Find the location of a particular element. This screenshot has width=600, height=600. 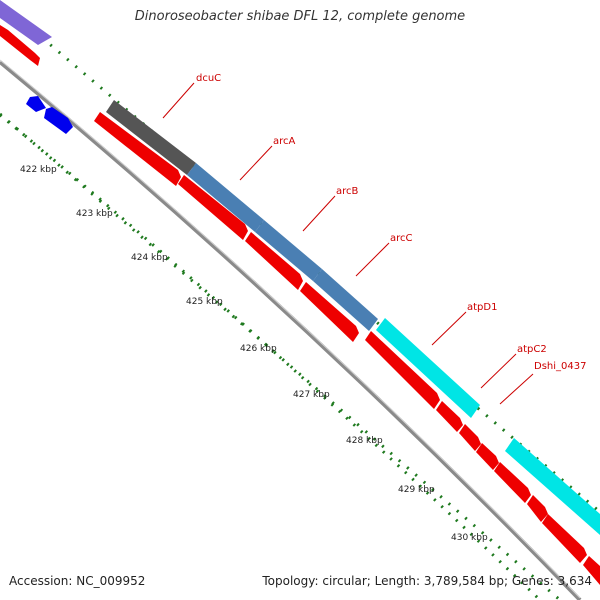

gene-block-blue-large is located at coordinates (58, 120).